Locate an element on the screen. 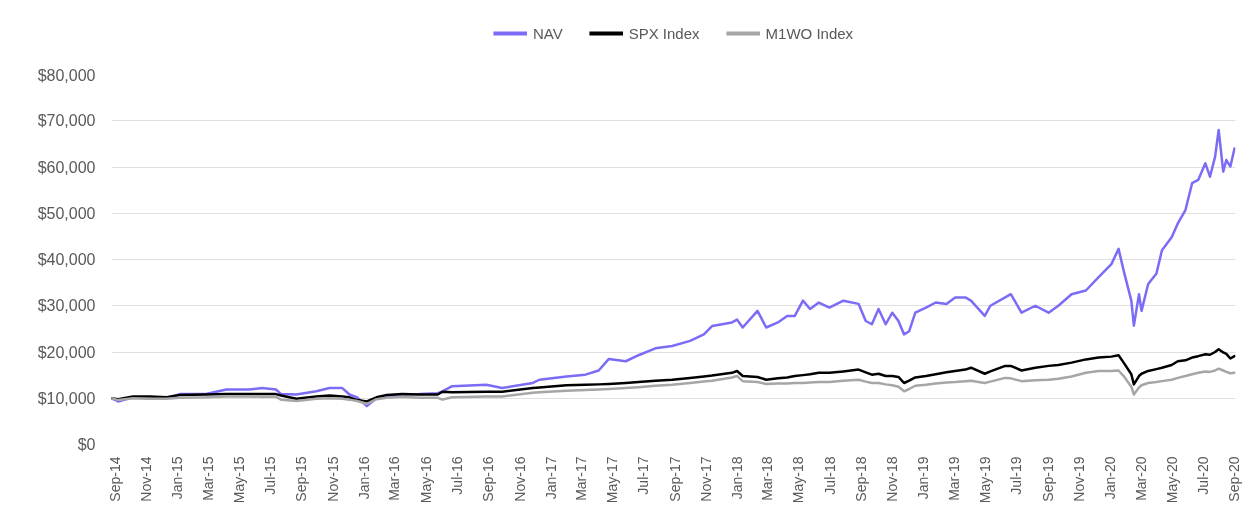 Image resolution: width=1243 pixels, height=524 pixels. x-tick-label: Jan-16 is located at coordinates (363, 478).